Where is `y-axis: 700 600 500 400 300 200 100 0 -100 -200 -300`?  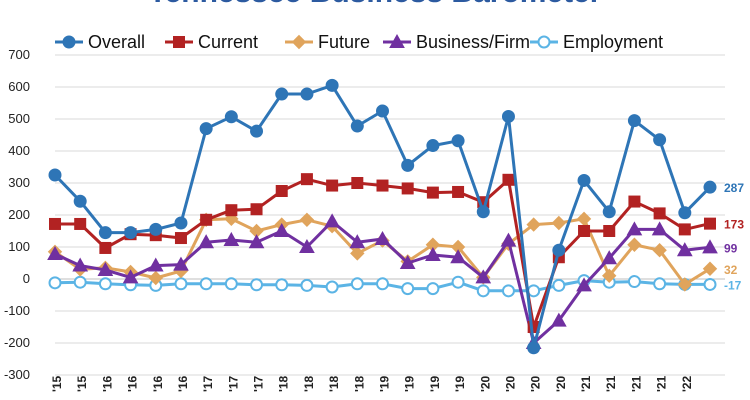
y-axis: 700 600 500 400 300 200 100 0 -100 -200 -300 is located at coordinates (17, 214).